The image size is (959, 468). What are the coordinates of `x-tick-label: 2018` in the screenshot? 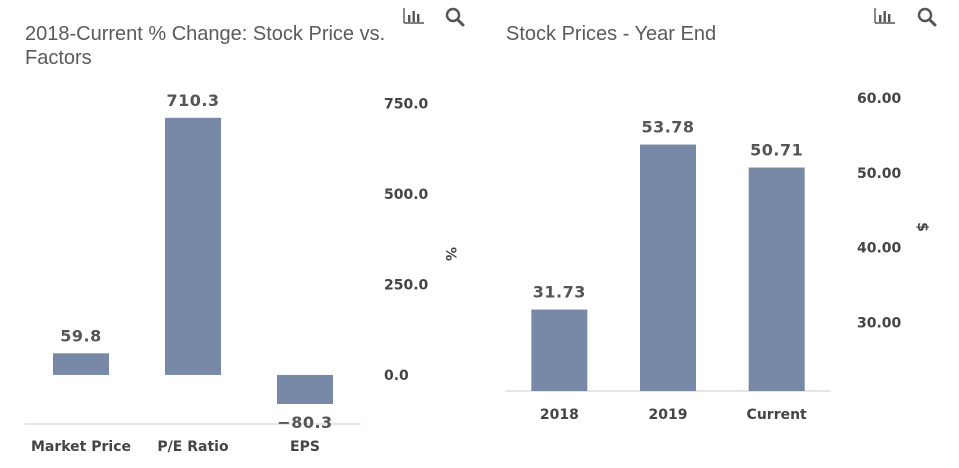 It's located at (559, 415).